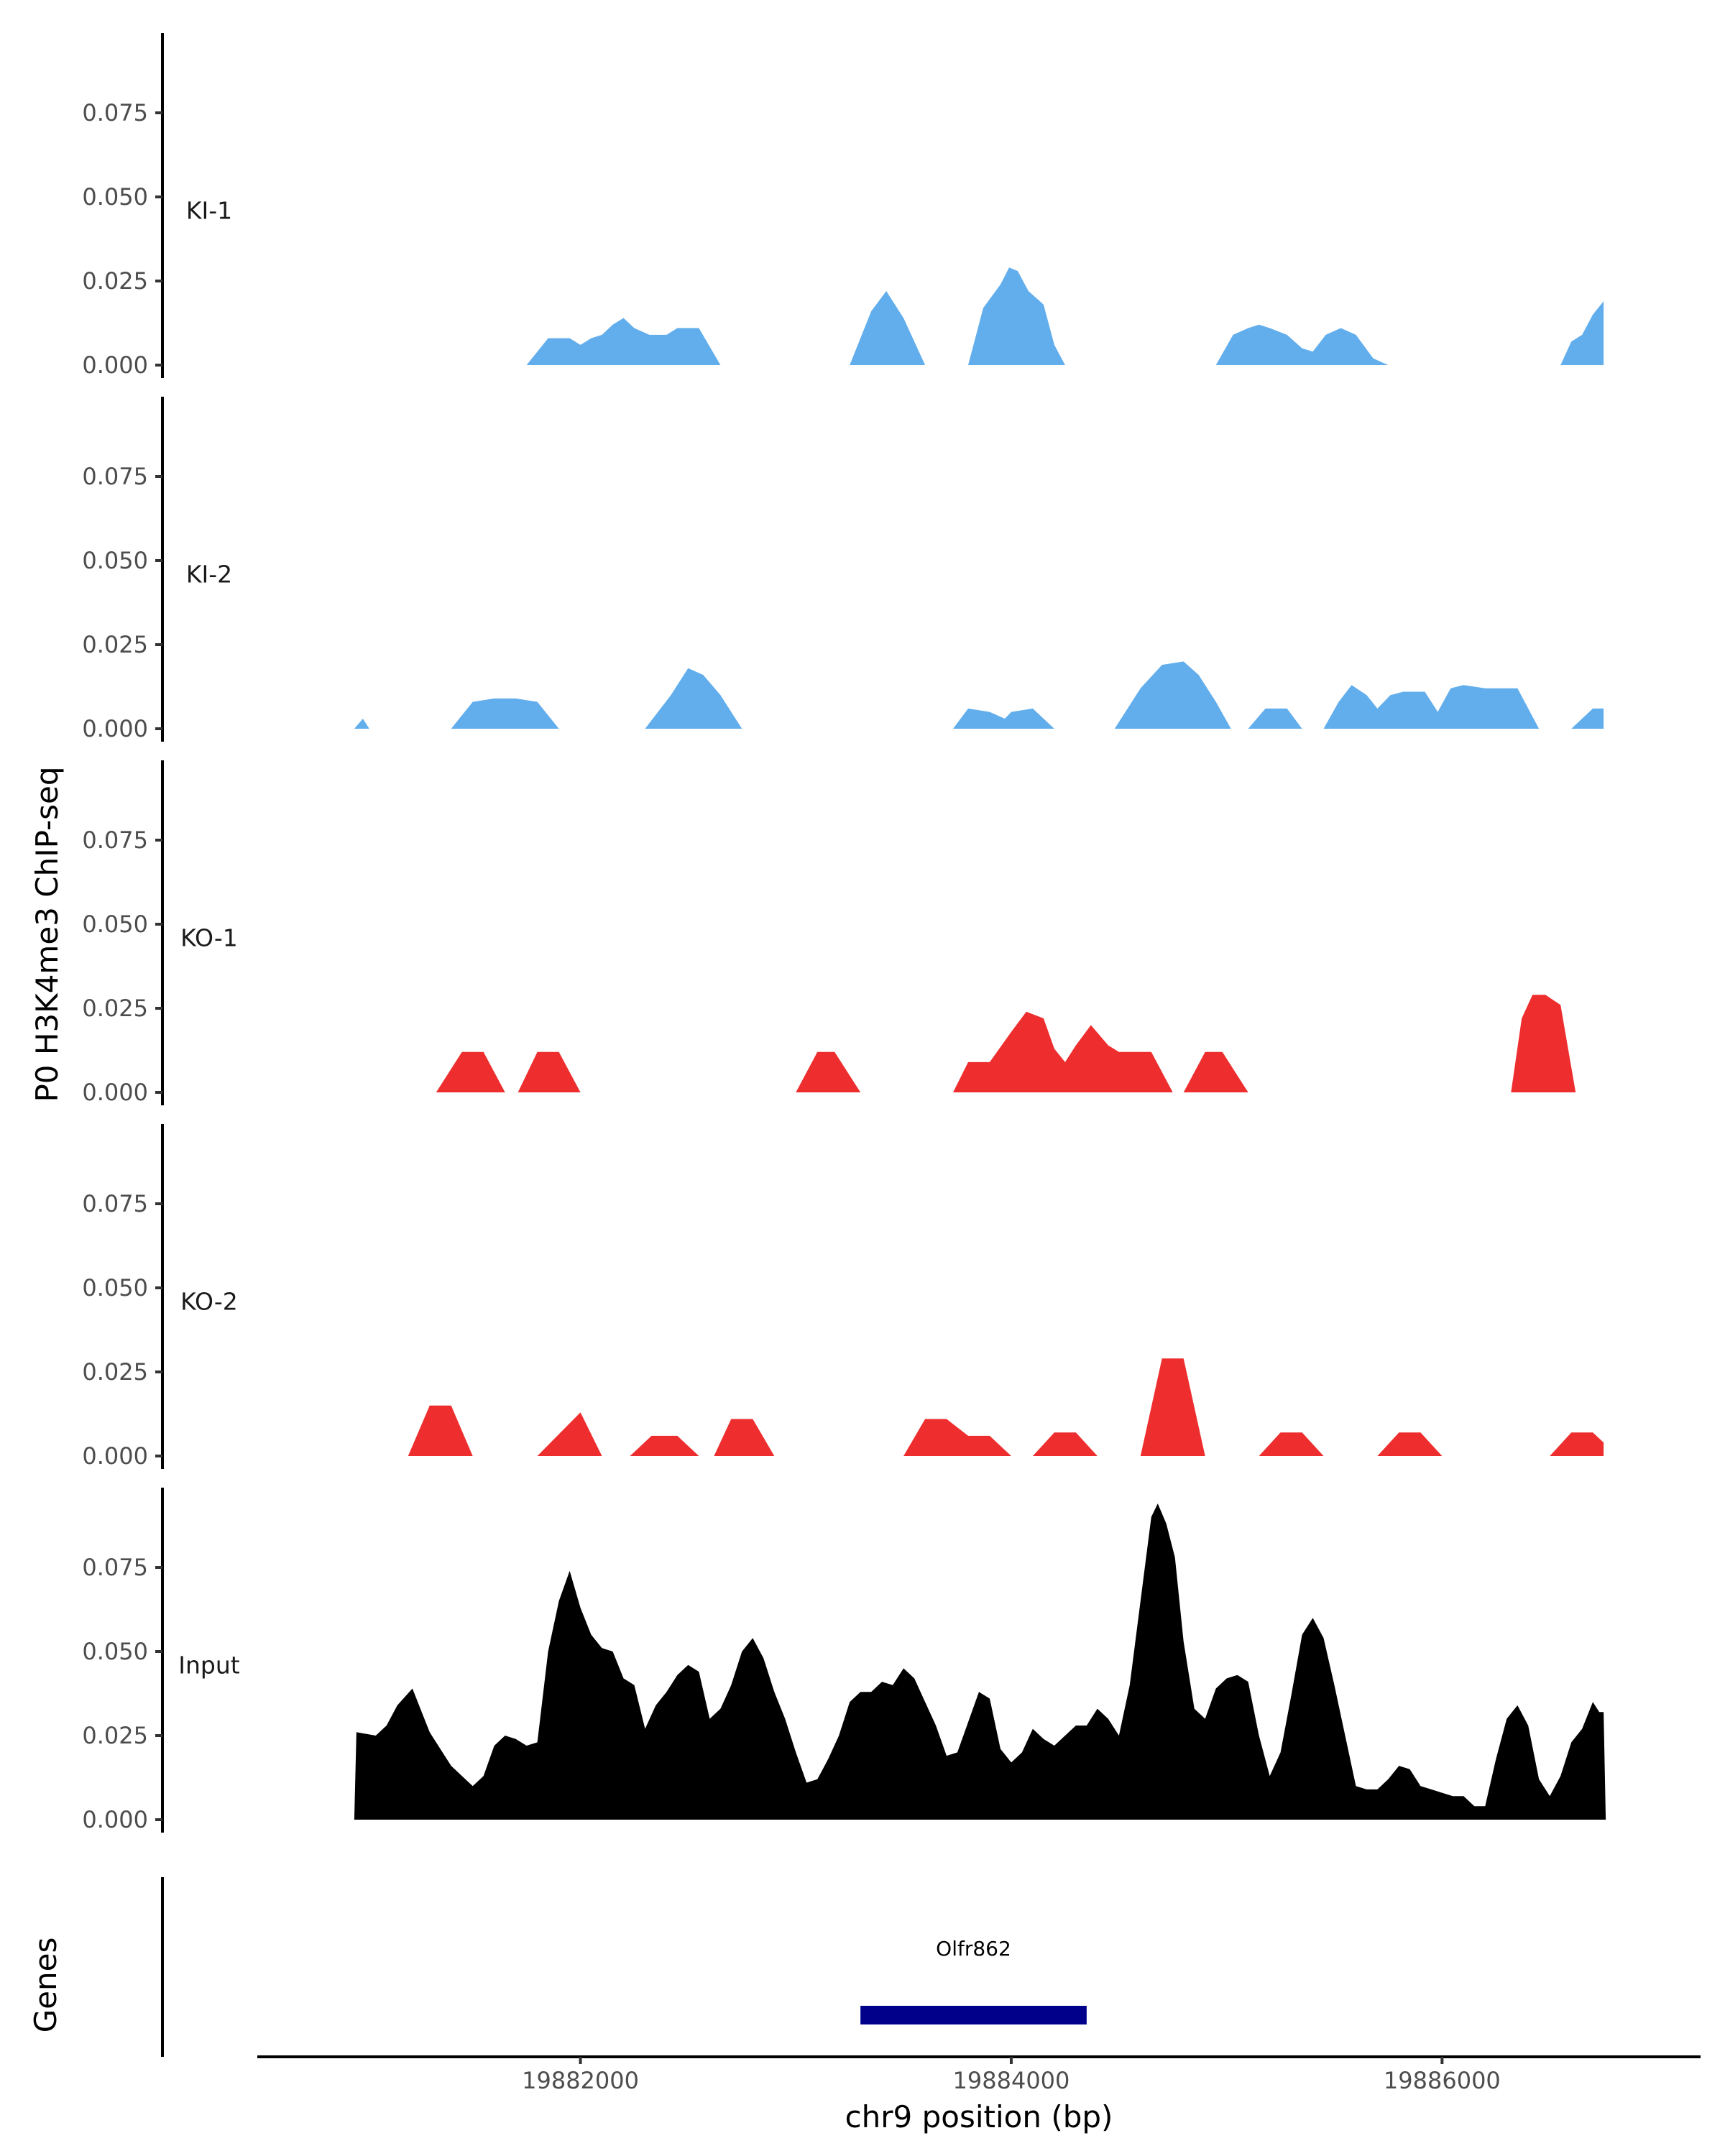 Image resolution: width=1725 pixels, height=2156 pixels. Describe the element at coordinates (580, 2080) in the screenshot. I see `x-tick-label: 19882000` at that location.